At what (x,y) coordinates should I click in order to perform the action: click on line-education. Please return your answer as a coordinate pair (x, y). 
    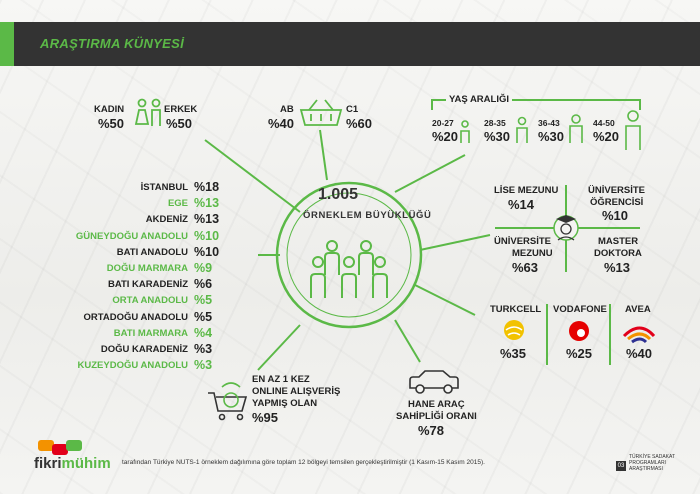
    Looking at the image, I should click on (455, 242).